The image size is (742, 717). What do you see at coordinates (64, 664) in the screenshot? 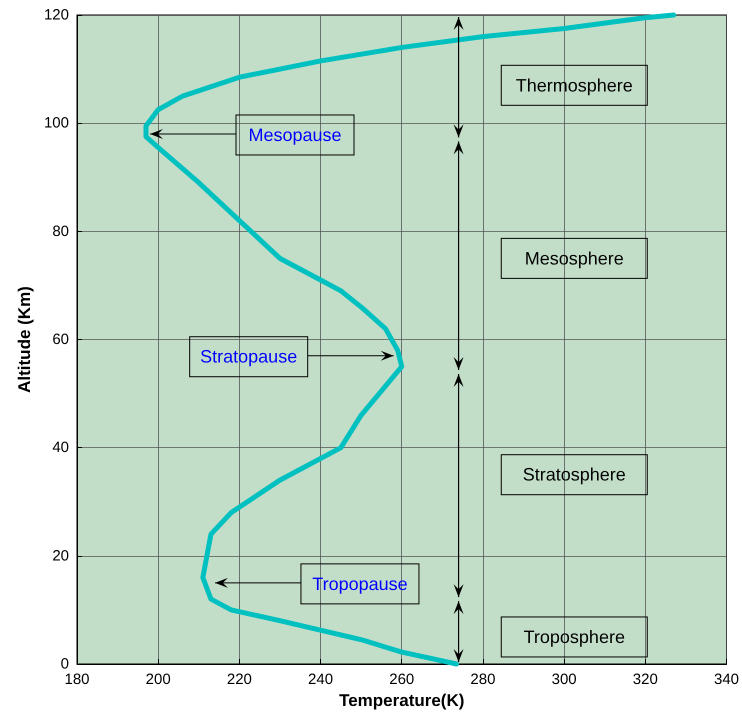
I see `y-tick-label: 0` at bounding box center [64, 664].